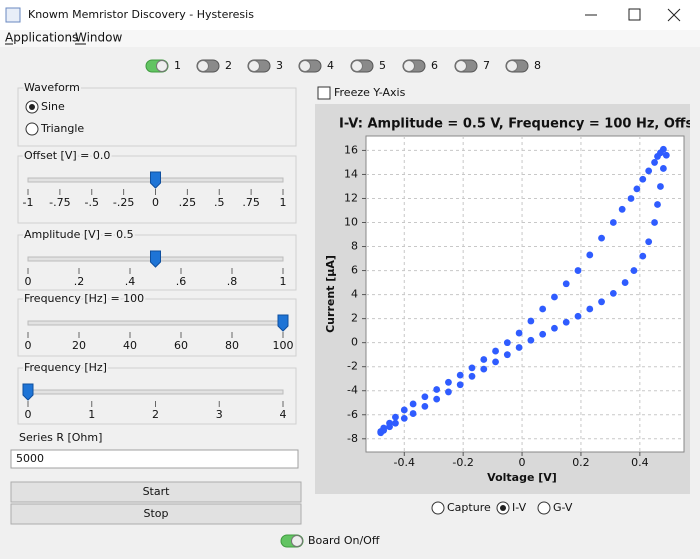 The image size is (700, 559). Describe the element at coordinates (84, 298) in the screenshot. I see `slider-title: Frequency [Hz] = 100` at that location.